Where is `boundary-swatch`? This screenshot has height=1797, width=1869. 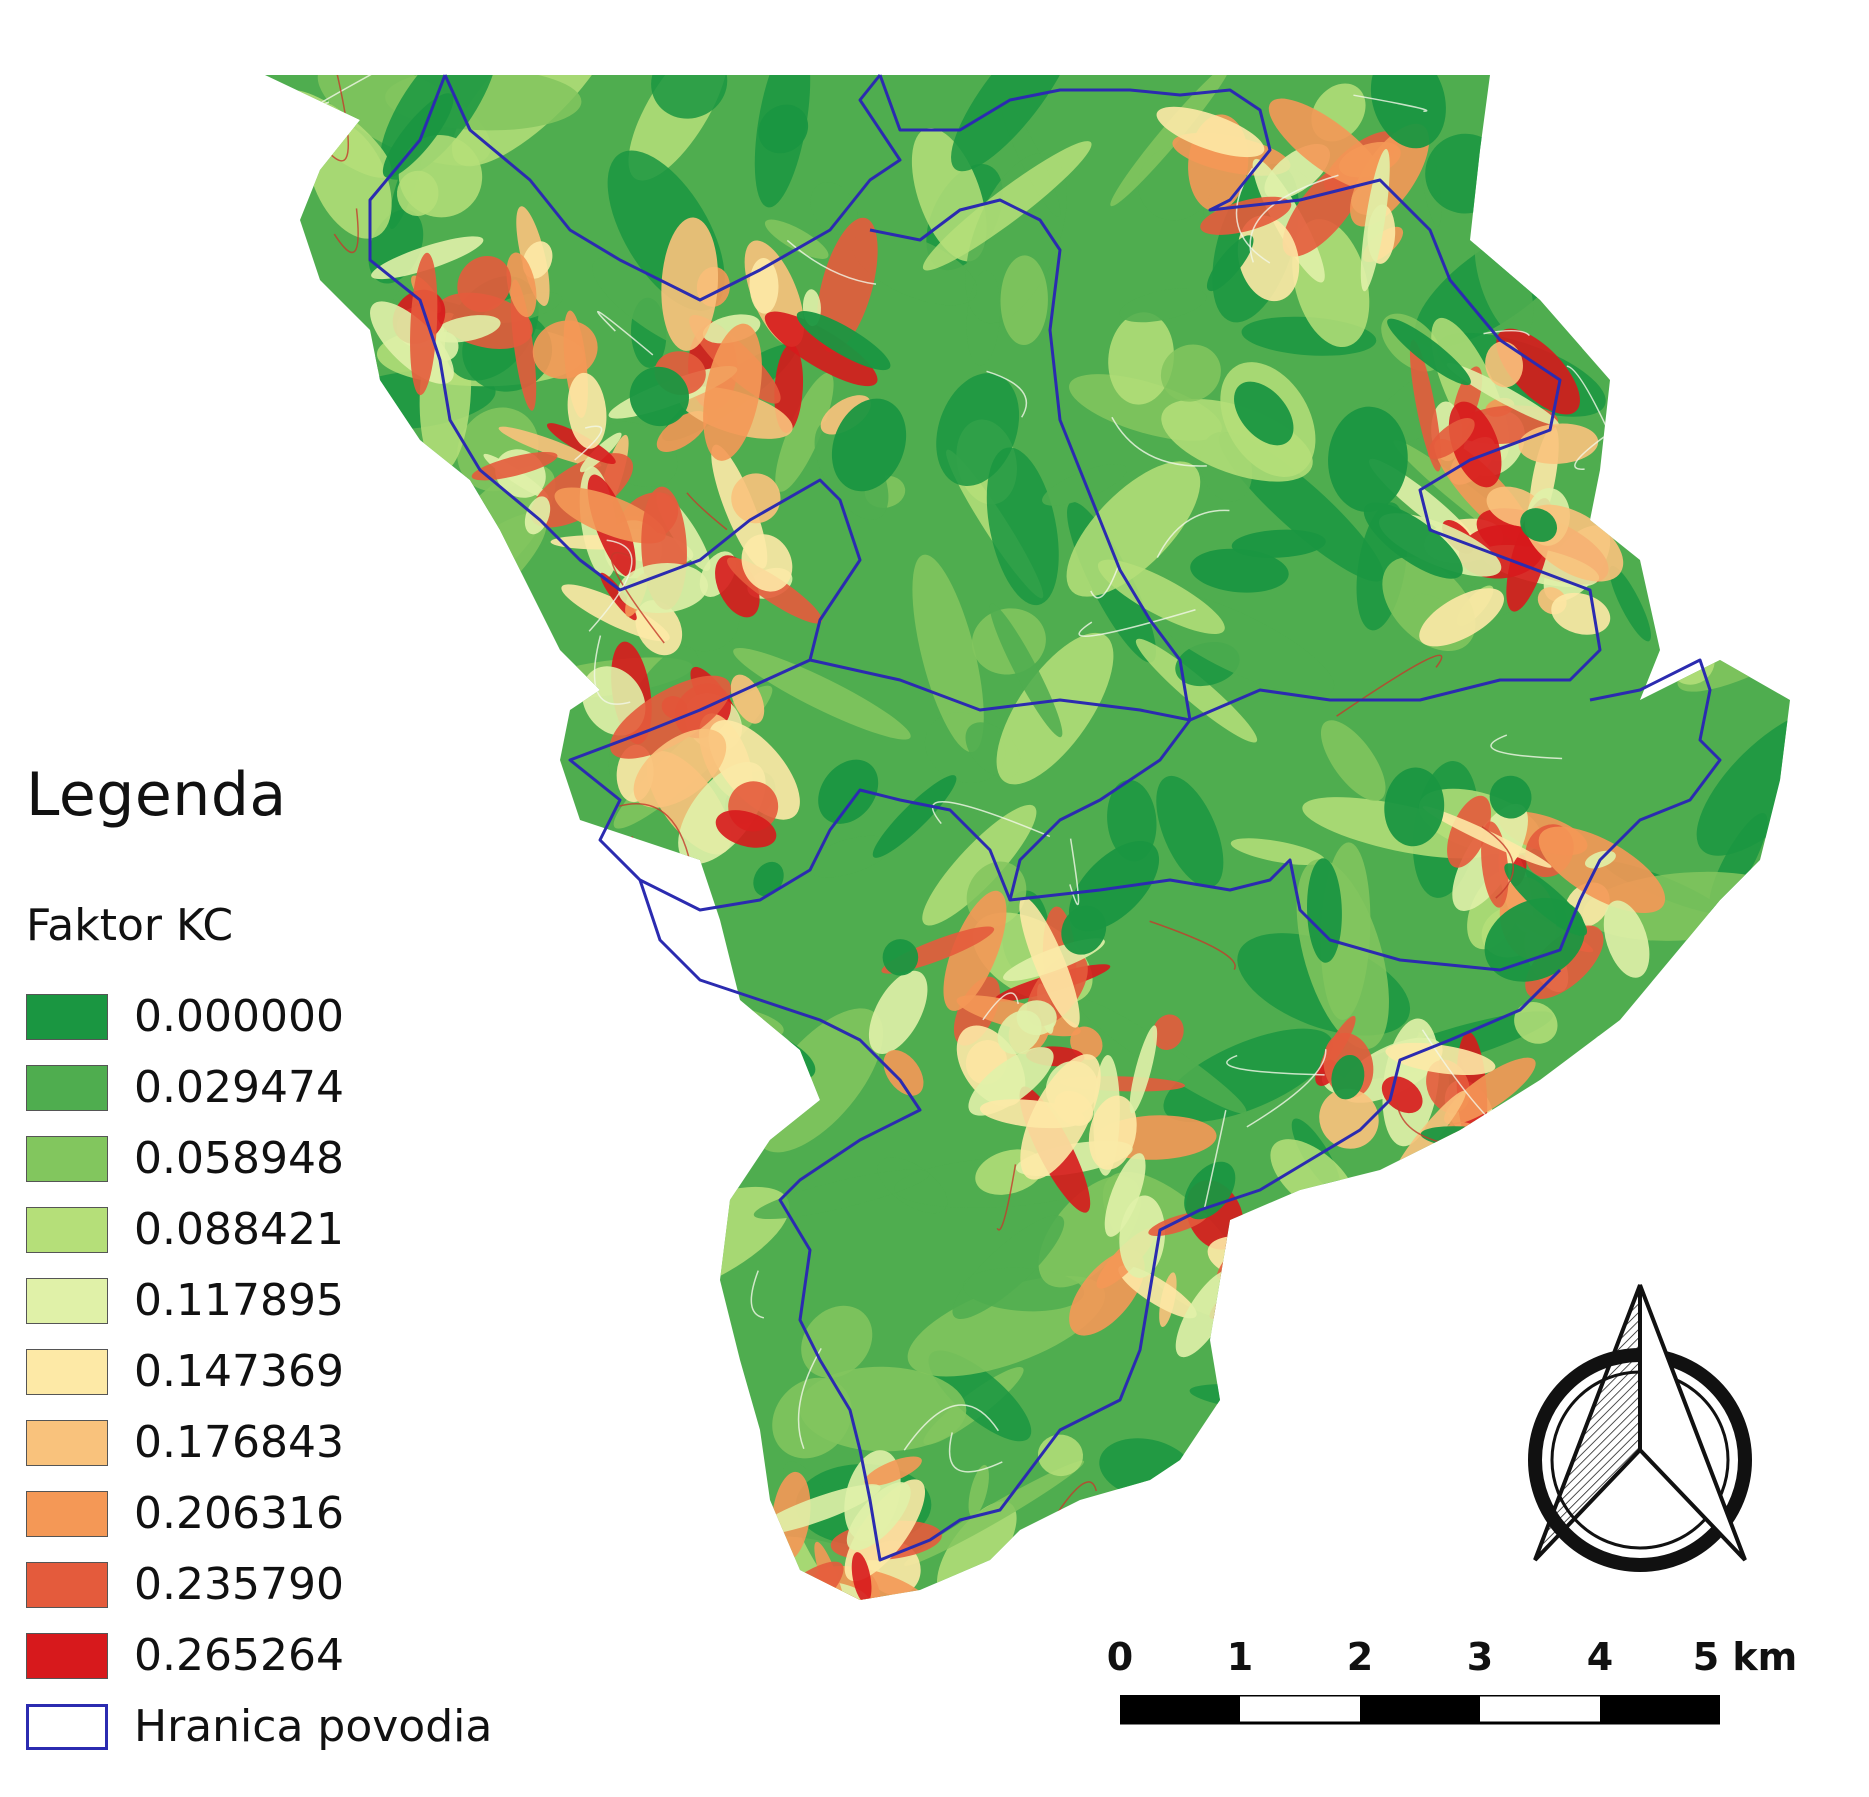 boundary-swatch is located at coordinates (67, 1726).